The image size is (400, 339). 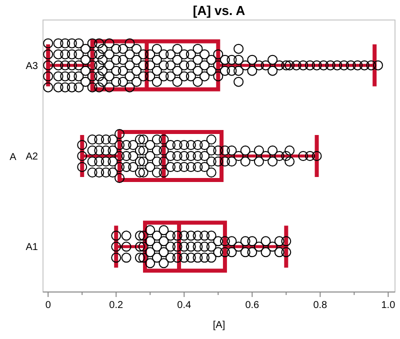 What do you see at coordinates (32, 248) in the screenshot?
I see `y-tick-label: A1` at bounding box center [32, 248].